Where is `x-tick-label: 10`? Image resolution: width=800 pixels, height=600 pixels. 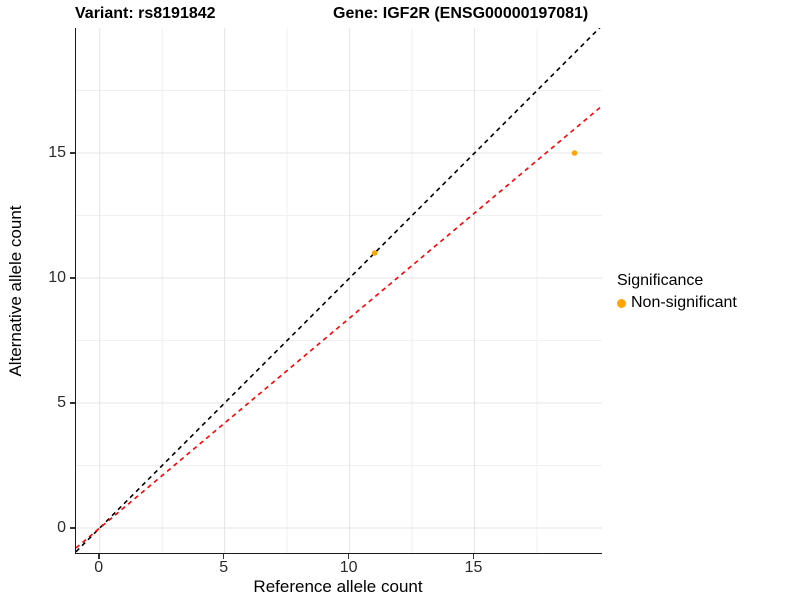
x-tick-label: 10 is located at coordinates (348, 567).